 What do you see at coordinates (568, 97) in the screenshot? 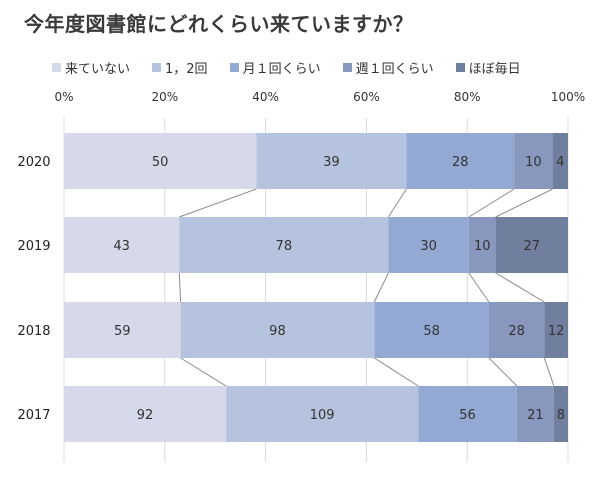
I see `x-tick-label: 100%` at bounding box center [568, 97].